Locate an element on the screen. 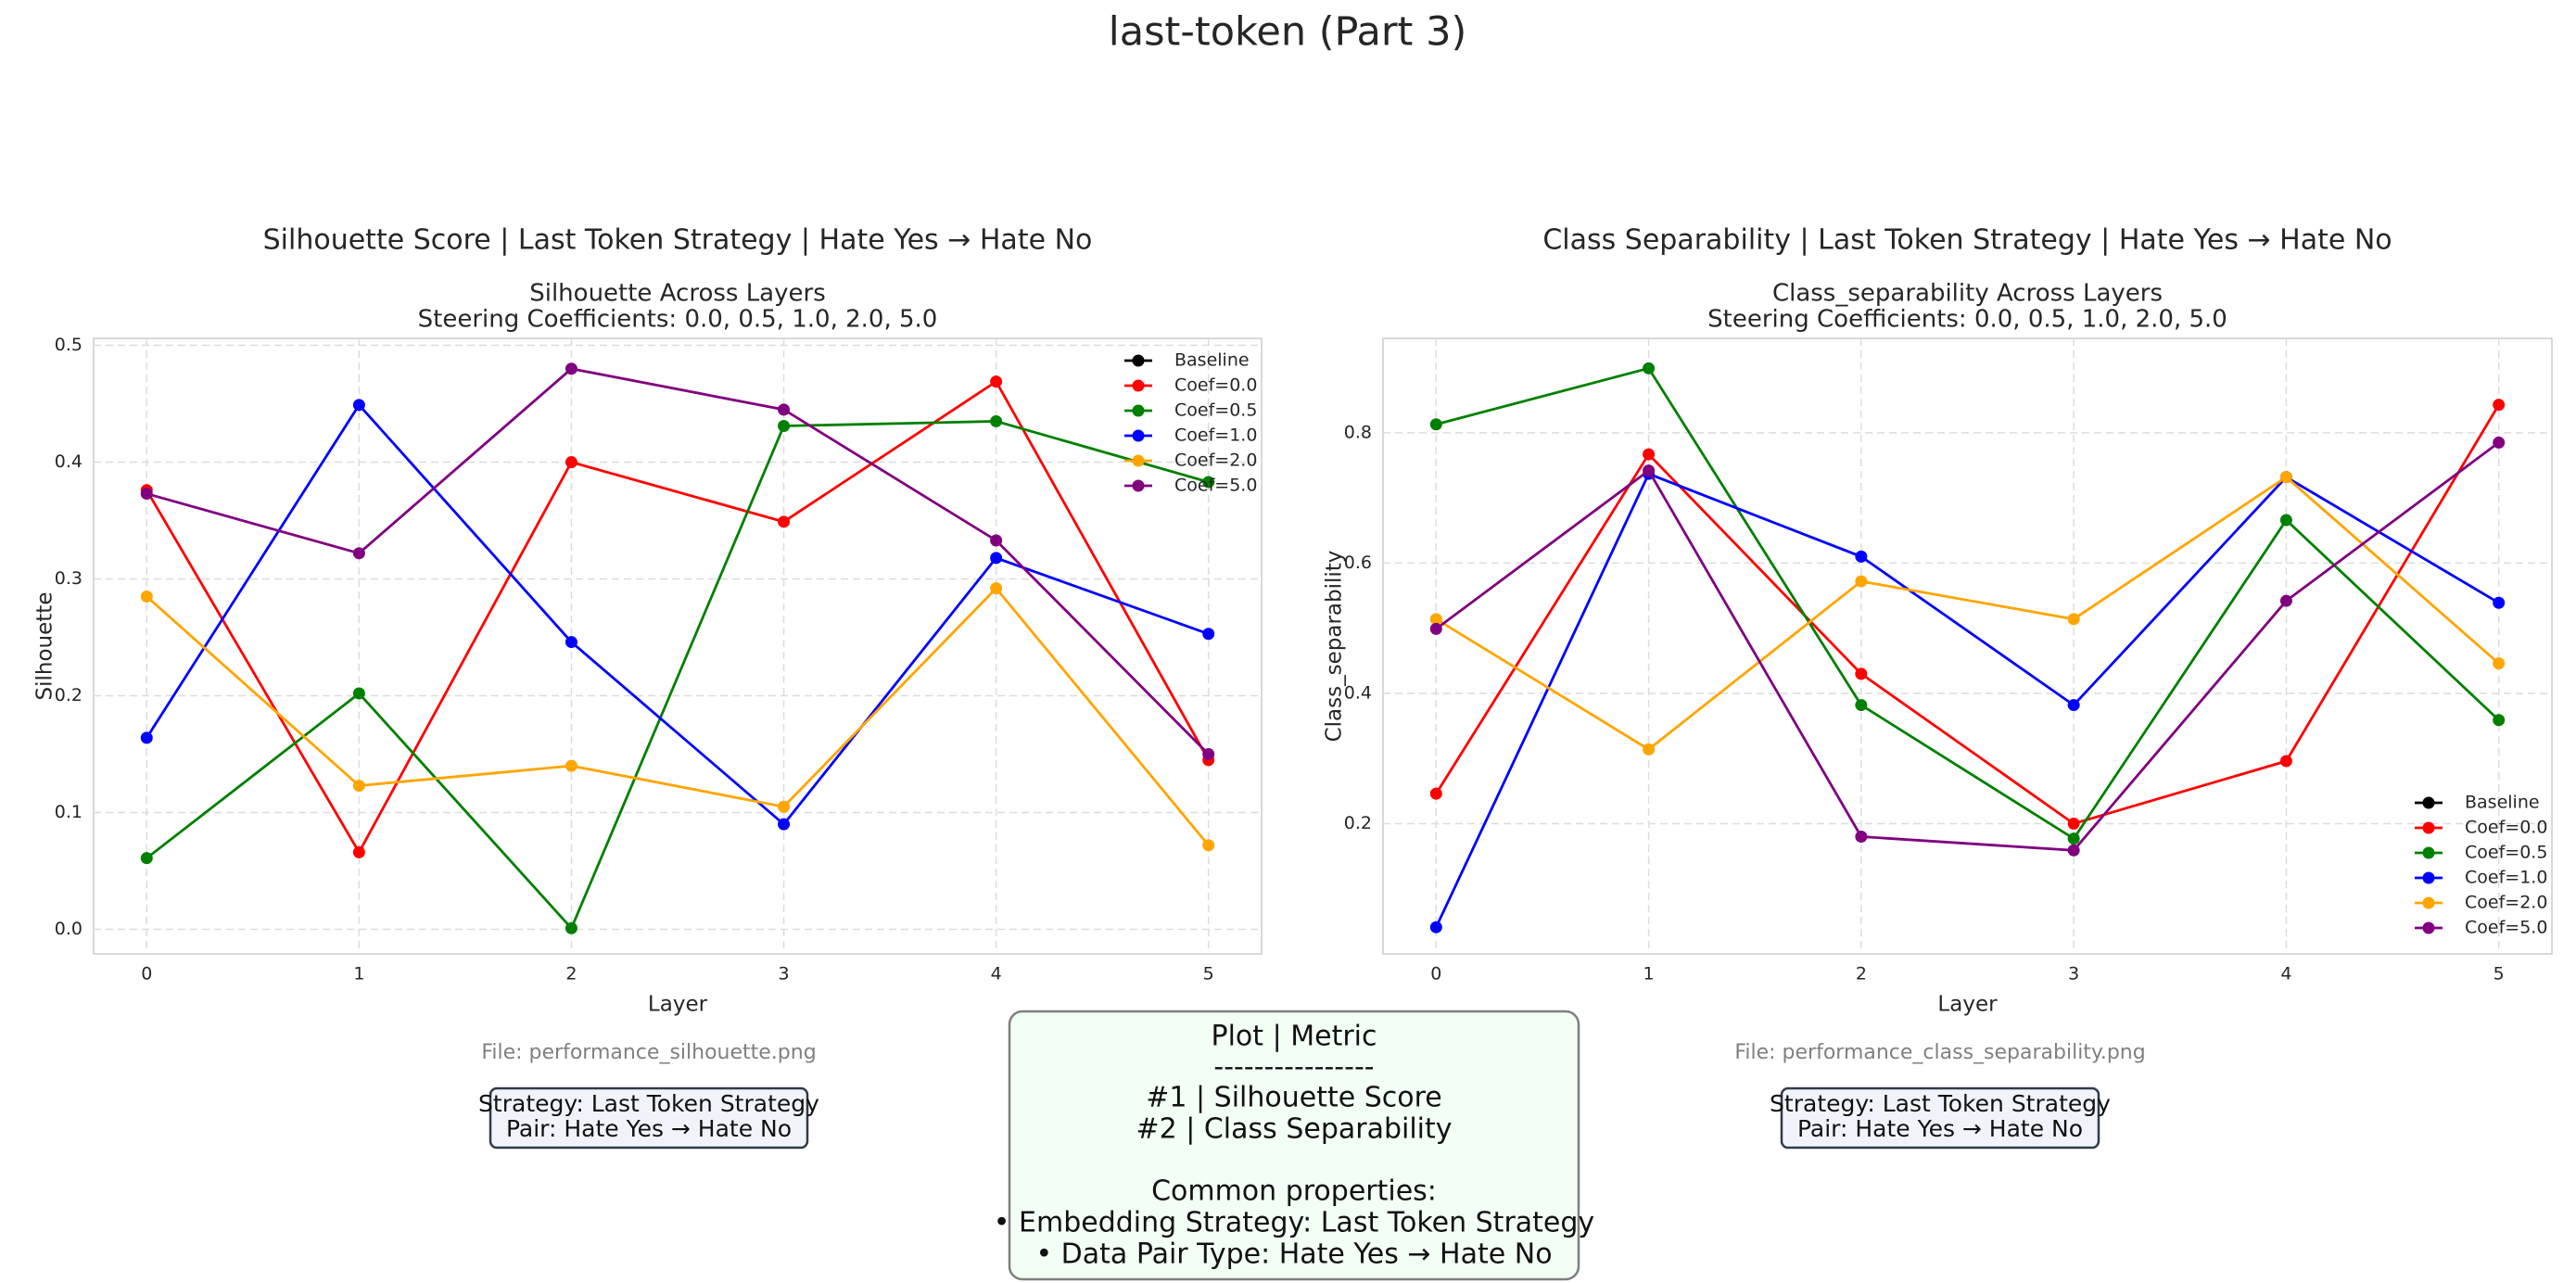 The image size is (2576, 1283). legend-label: Coef=0.5 is located at coordinates (1215, 410).